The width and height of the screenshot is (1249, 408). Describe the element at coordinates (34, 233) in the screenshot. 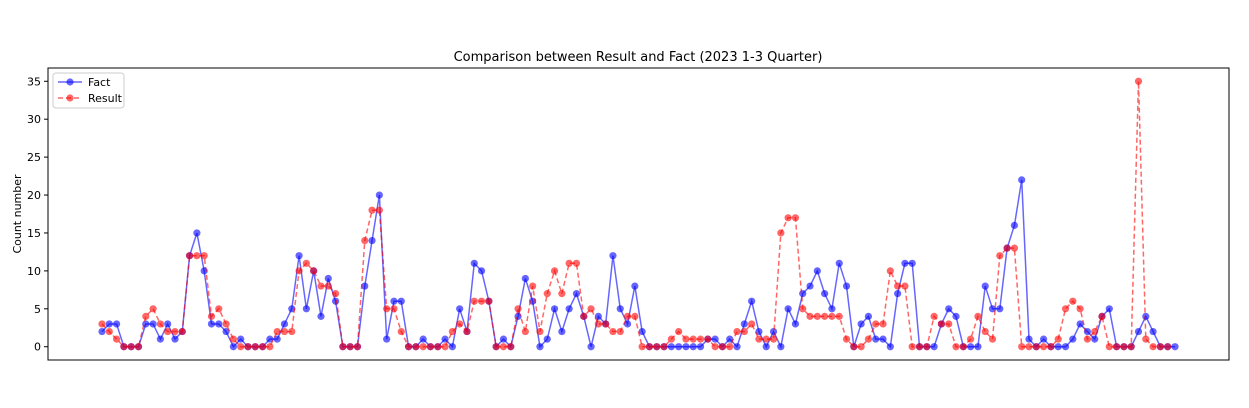

I see `y-tick-label: 15` at that location.